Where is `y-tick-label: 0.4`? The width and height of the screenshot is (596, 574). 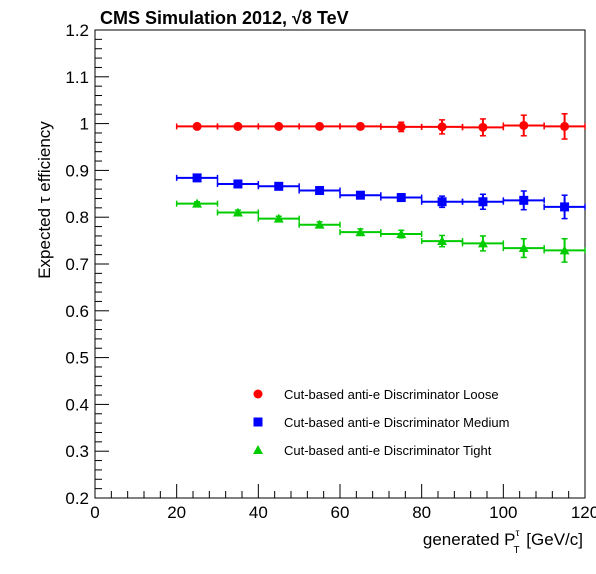
y-tick-label: 0.4 is located at coordinates (77, 404).